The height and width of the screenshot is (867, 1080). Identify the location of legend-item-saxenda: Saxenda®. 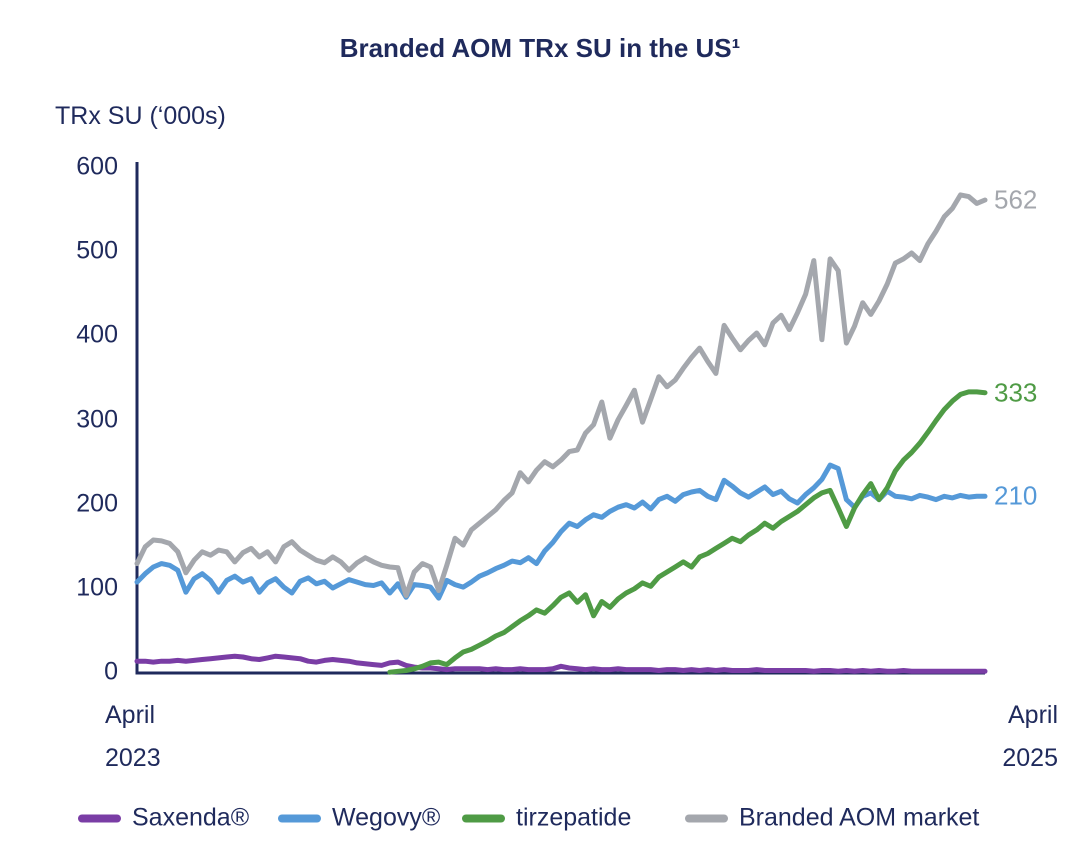
(163, 818).